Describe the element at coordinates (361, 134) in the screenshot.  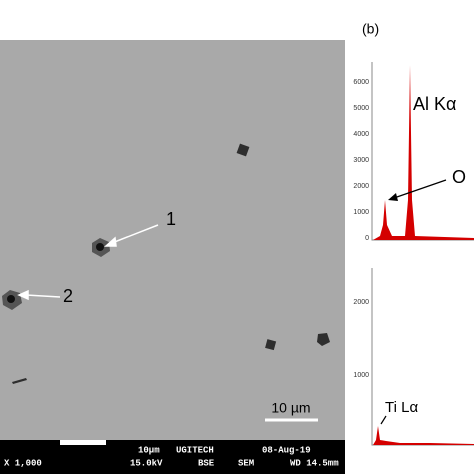
I see `y-tick-label: 4000` at that location.